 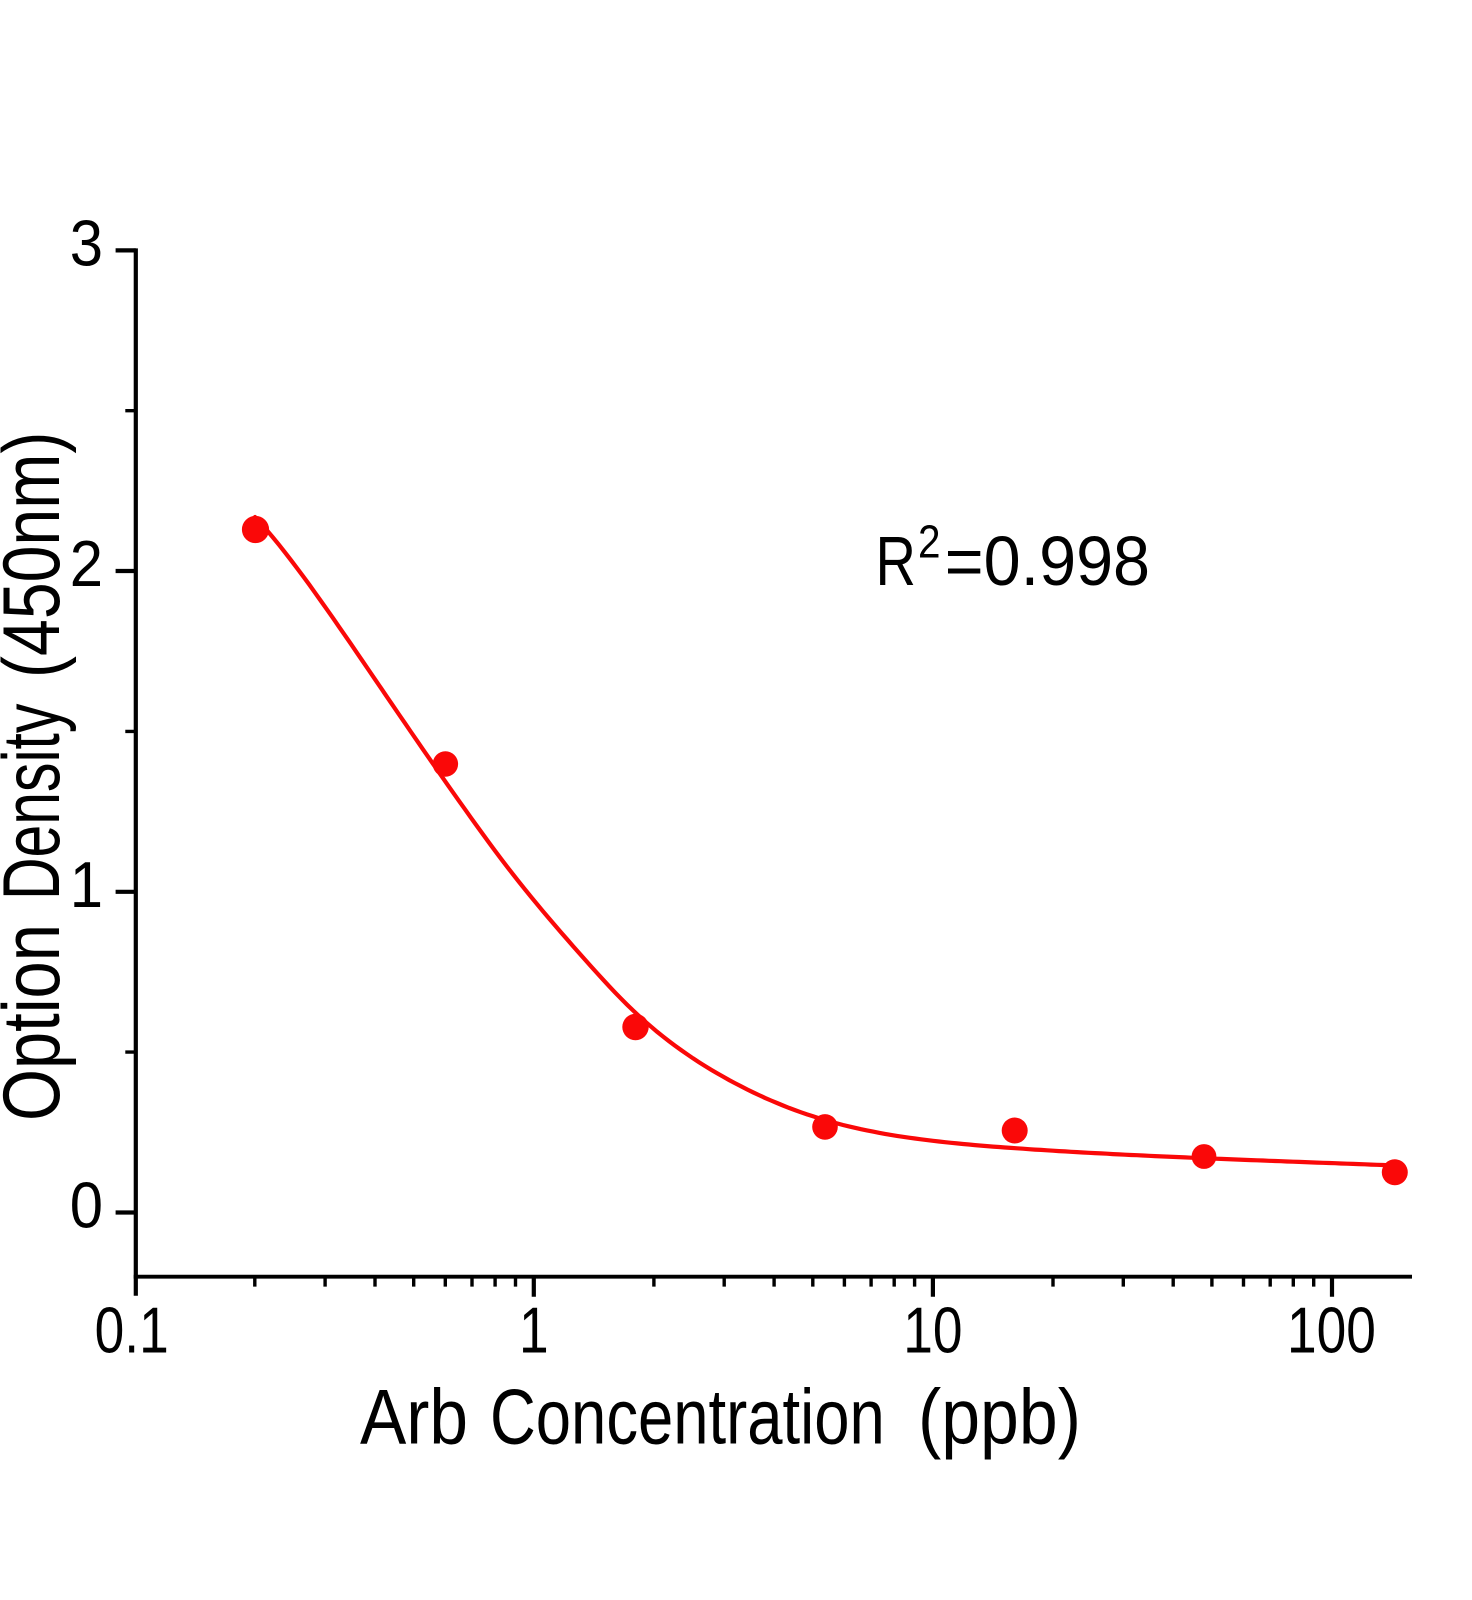 I want to click on svg-text: (450nm), so click(x=38, y=555).